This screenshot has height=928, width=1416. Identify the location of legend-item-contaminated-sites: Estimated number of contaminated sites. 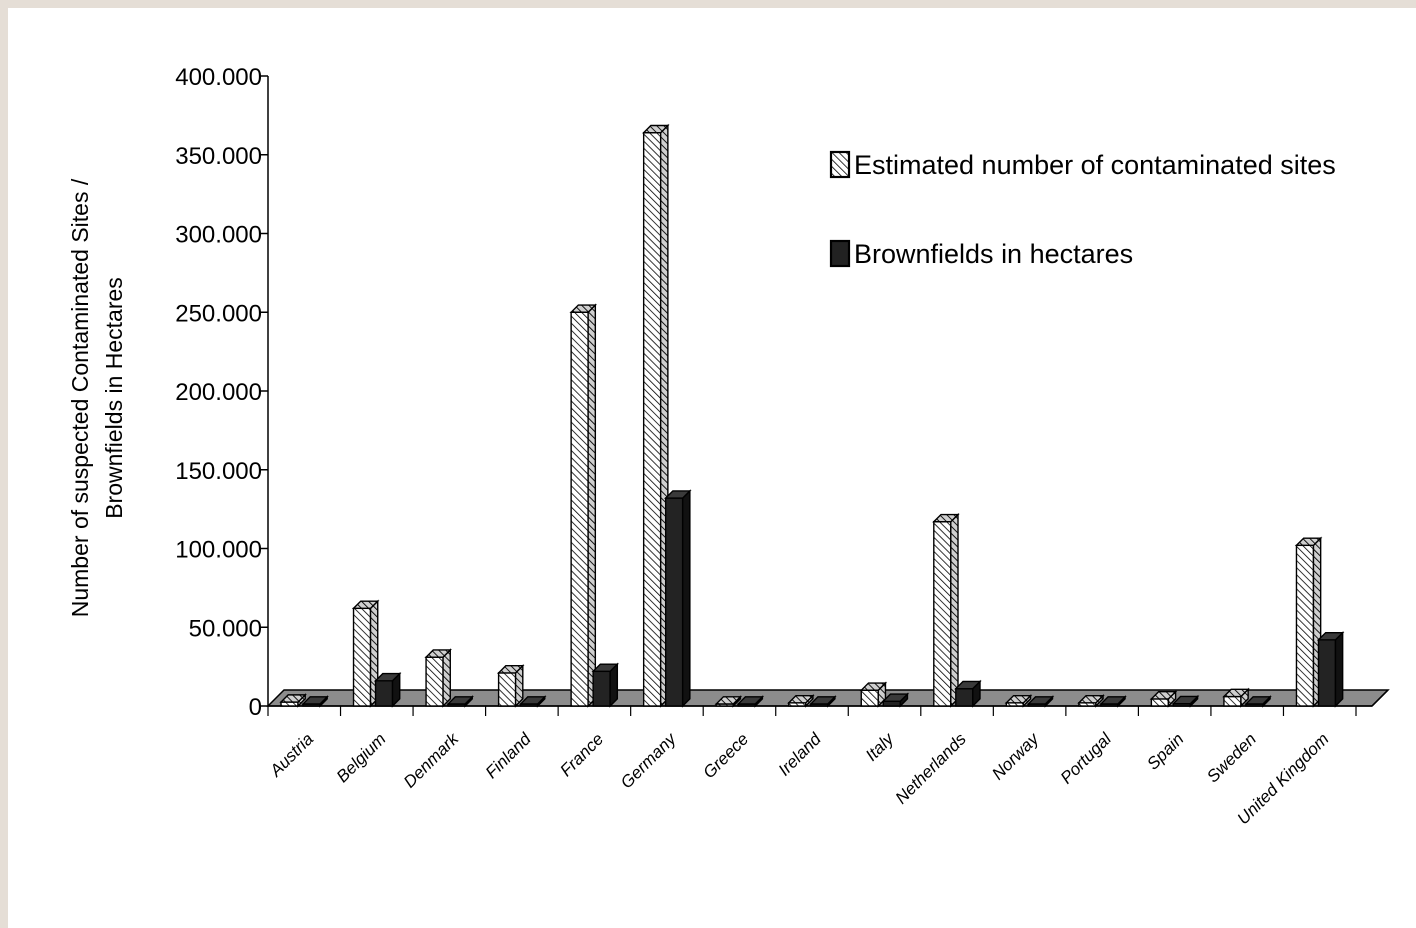
(1082, 165).